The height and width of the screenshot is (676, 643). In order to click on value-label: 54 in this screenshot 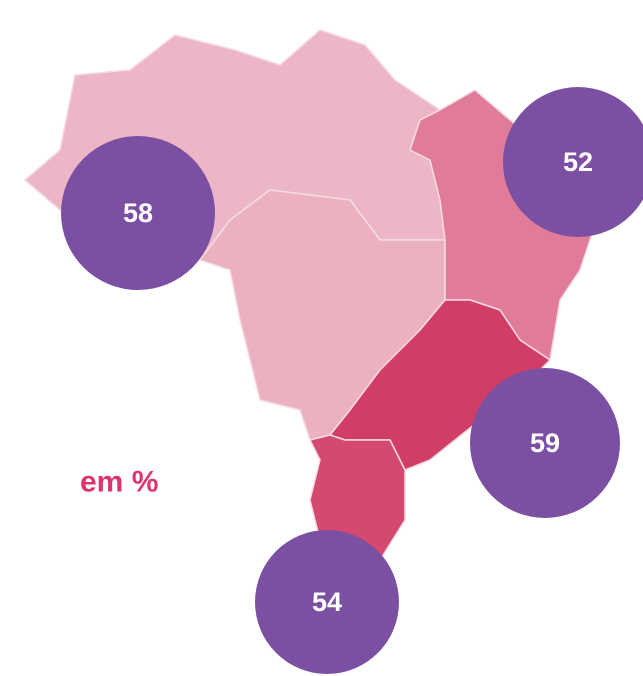, I will do `click(327, 602)`.